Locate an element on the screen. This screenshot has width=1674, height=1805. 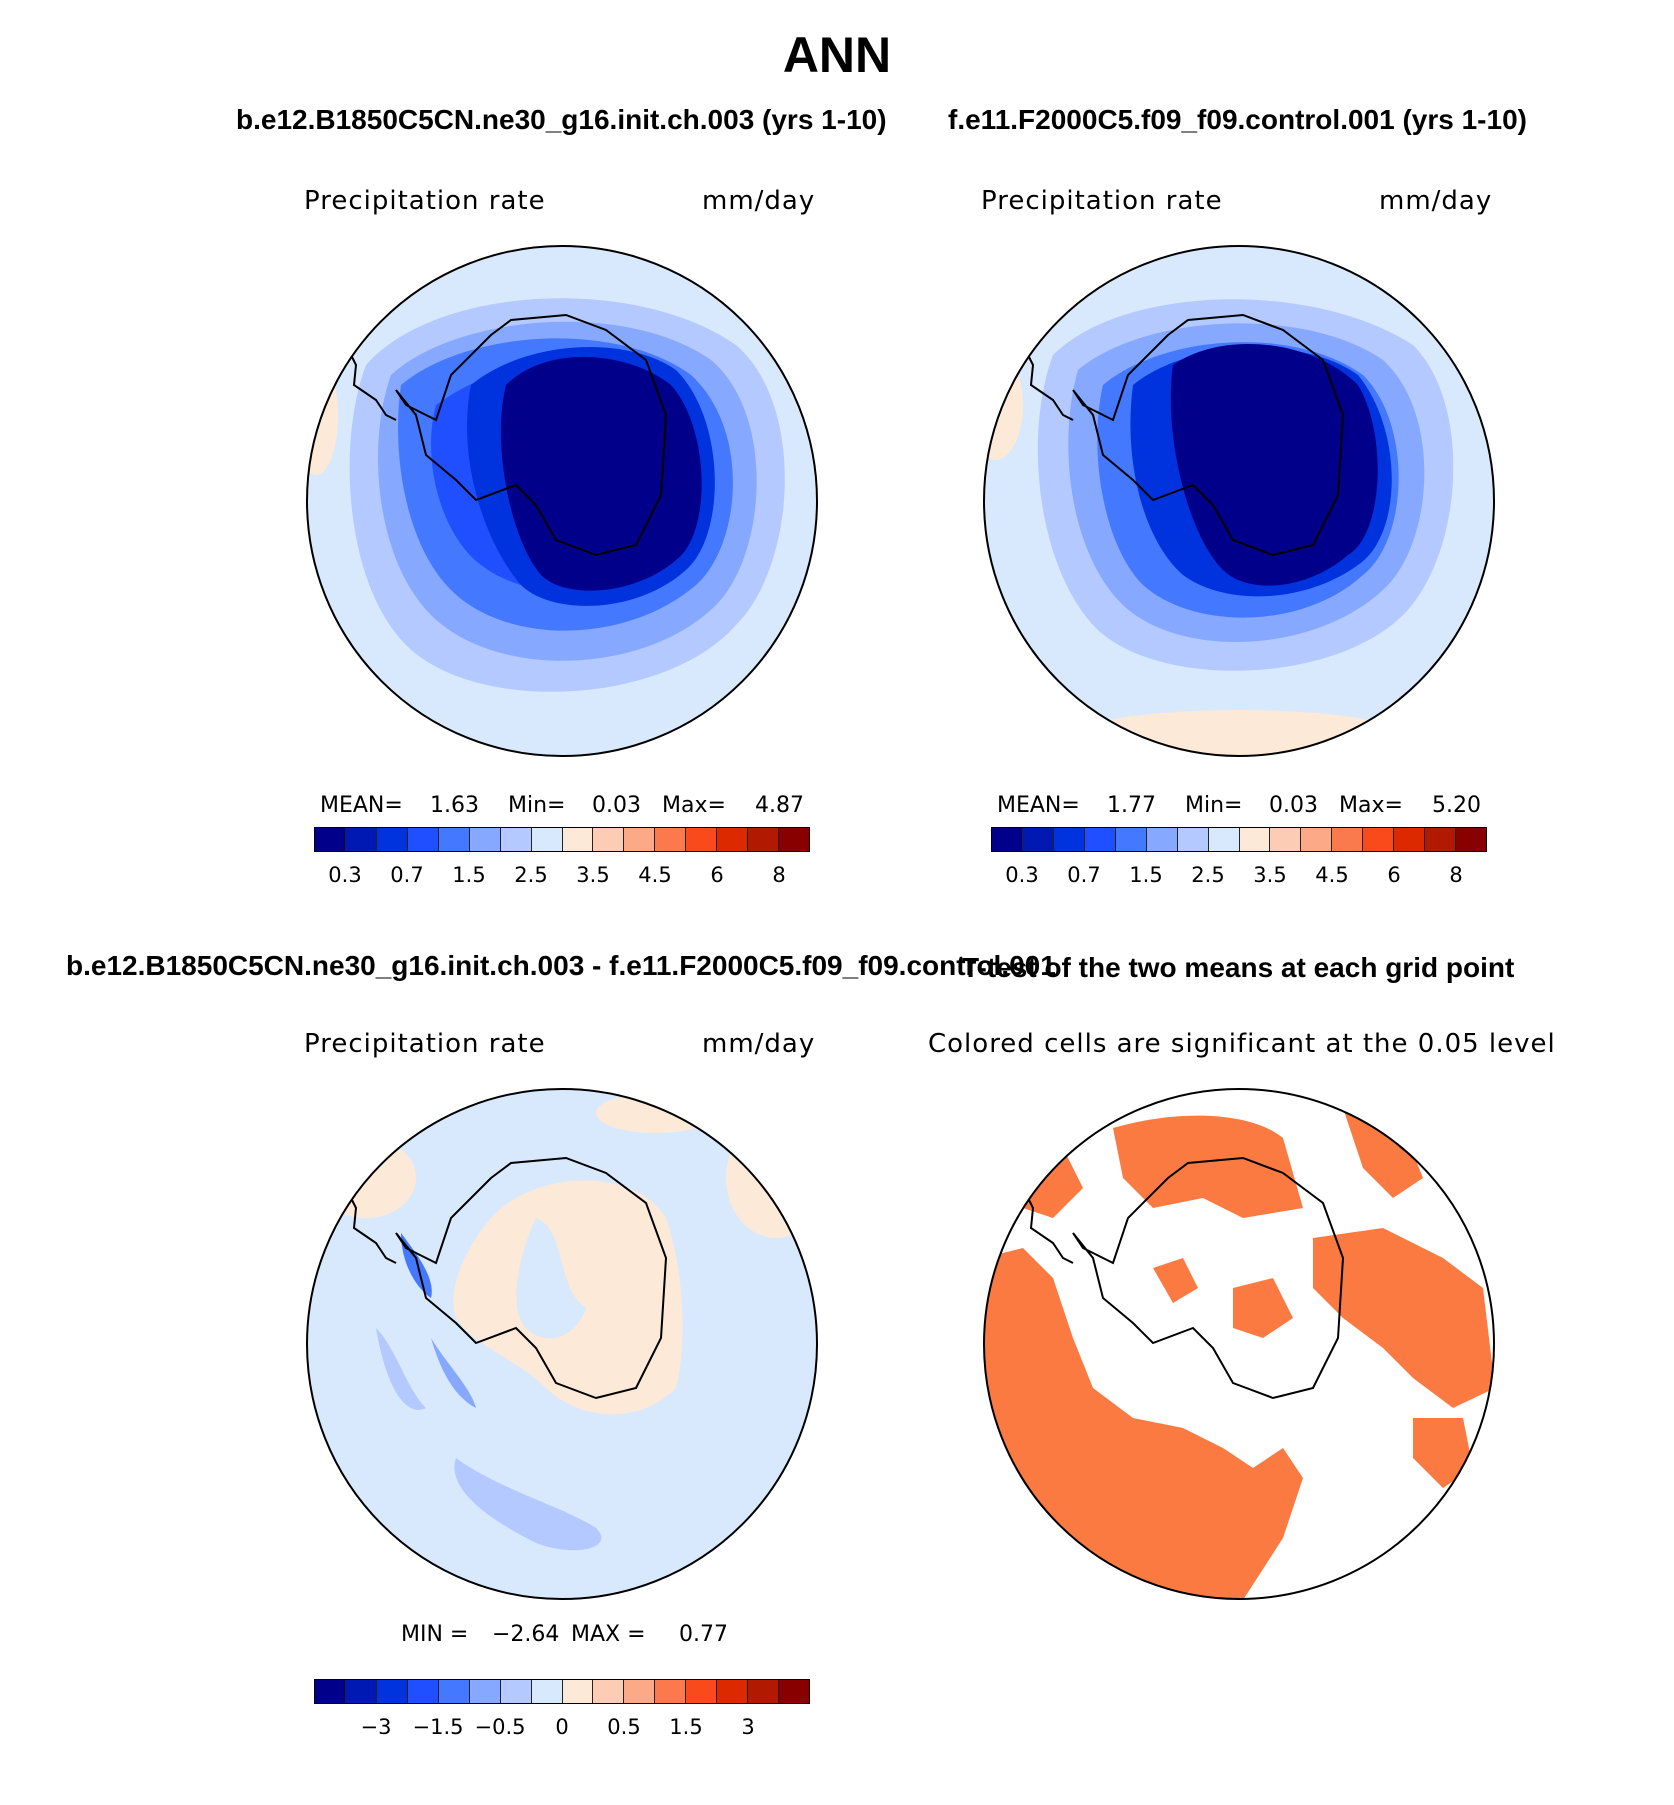
colorbar-tick-label: −0.5 is located at coordinates (500, 1727).